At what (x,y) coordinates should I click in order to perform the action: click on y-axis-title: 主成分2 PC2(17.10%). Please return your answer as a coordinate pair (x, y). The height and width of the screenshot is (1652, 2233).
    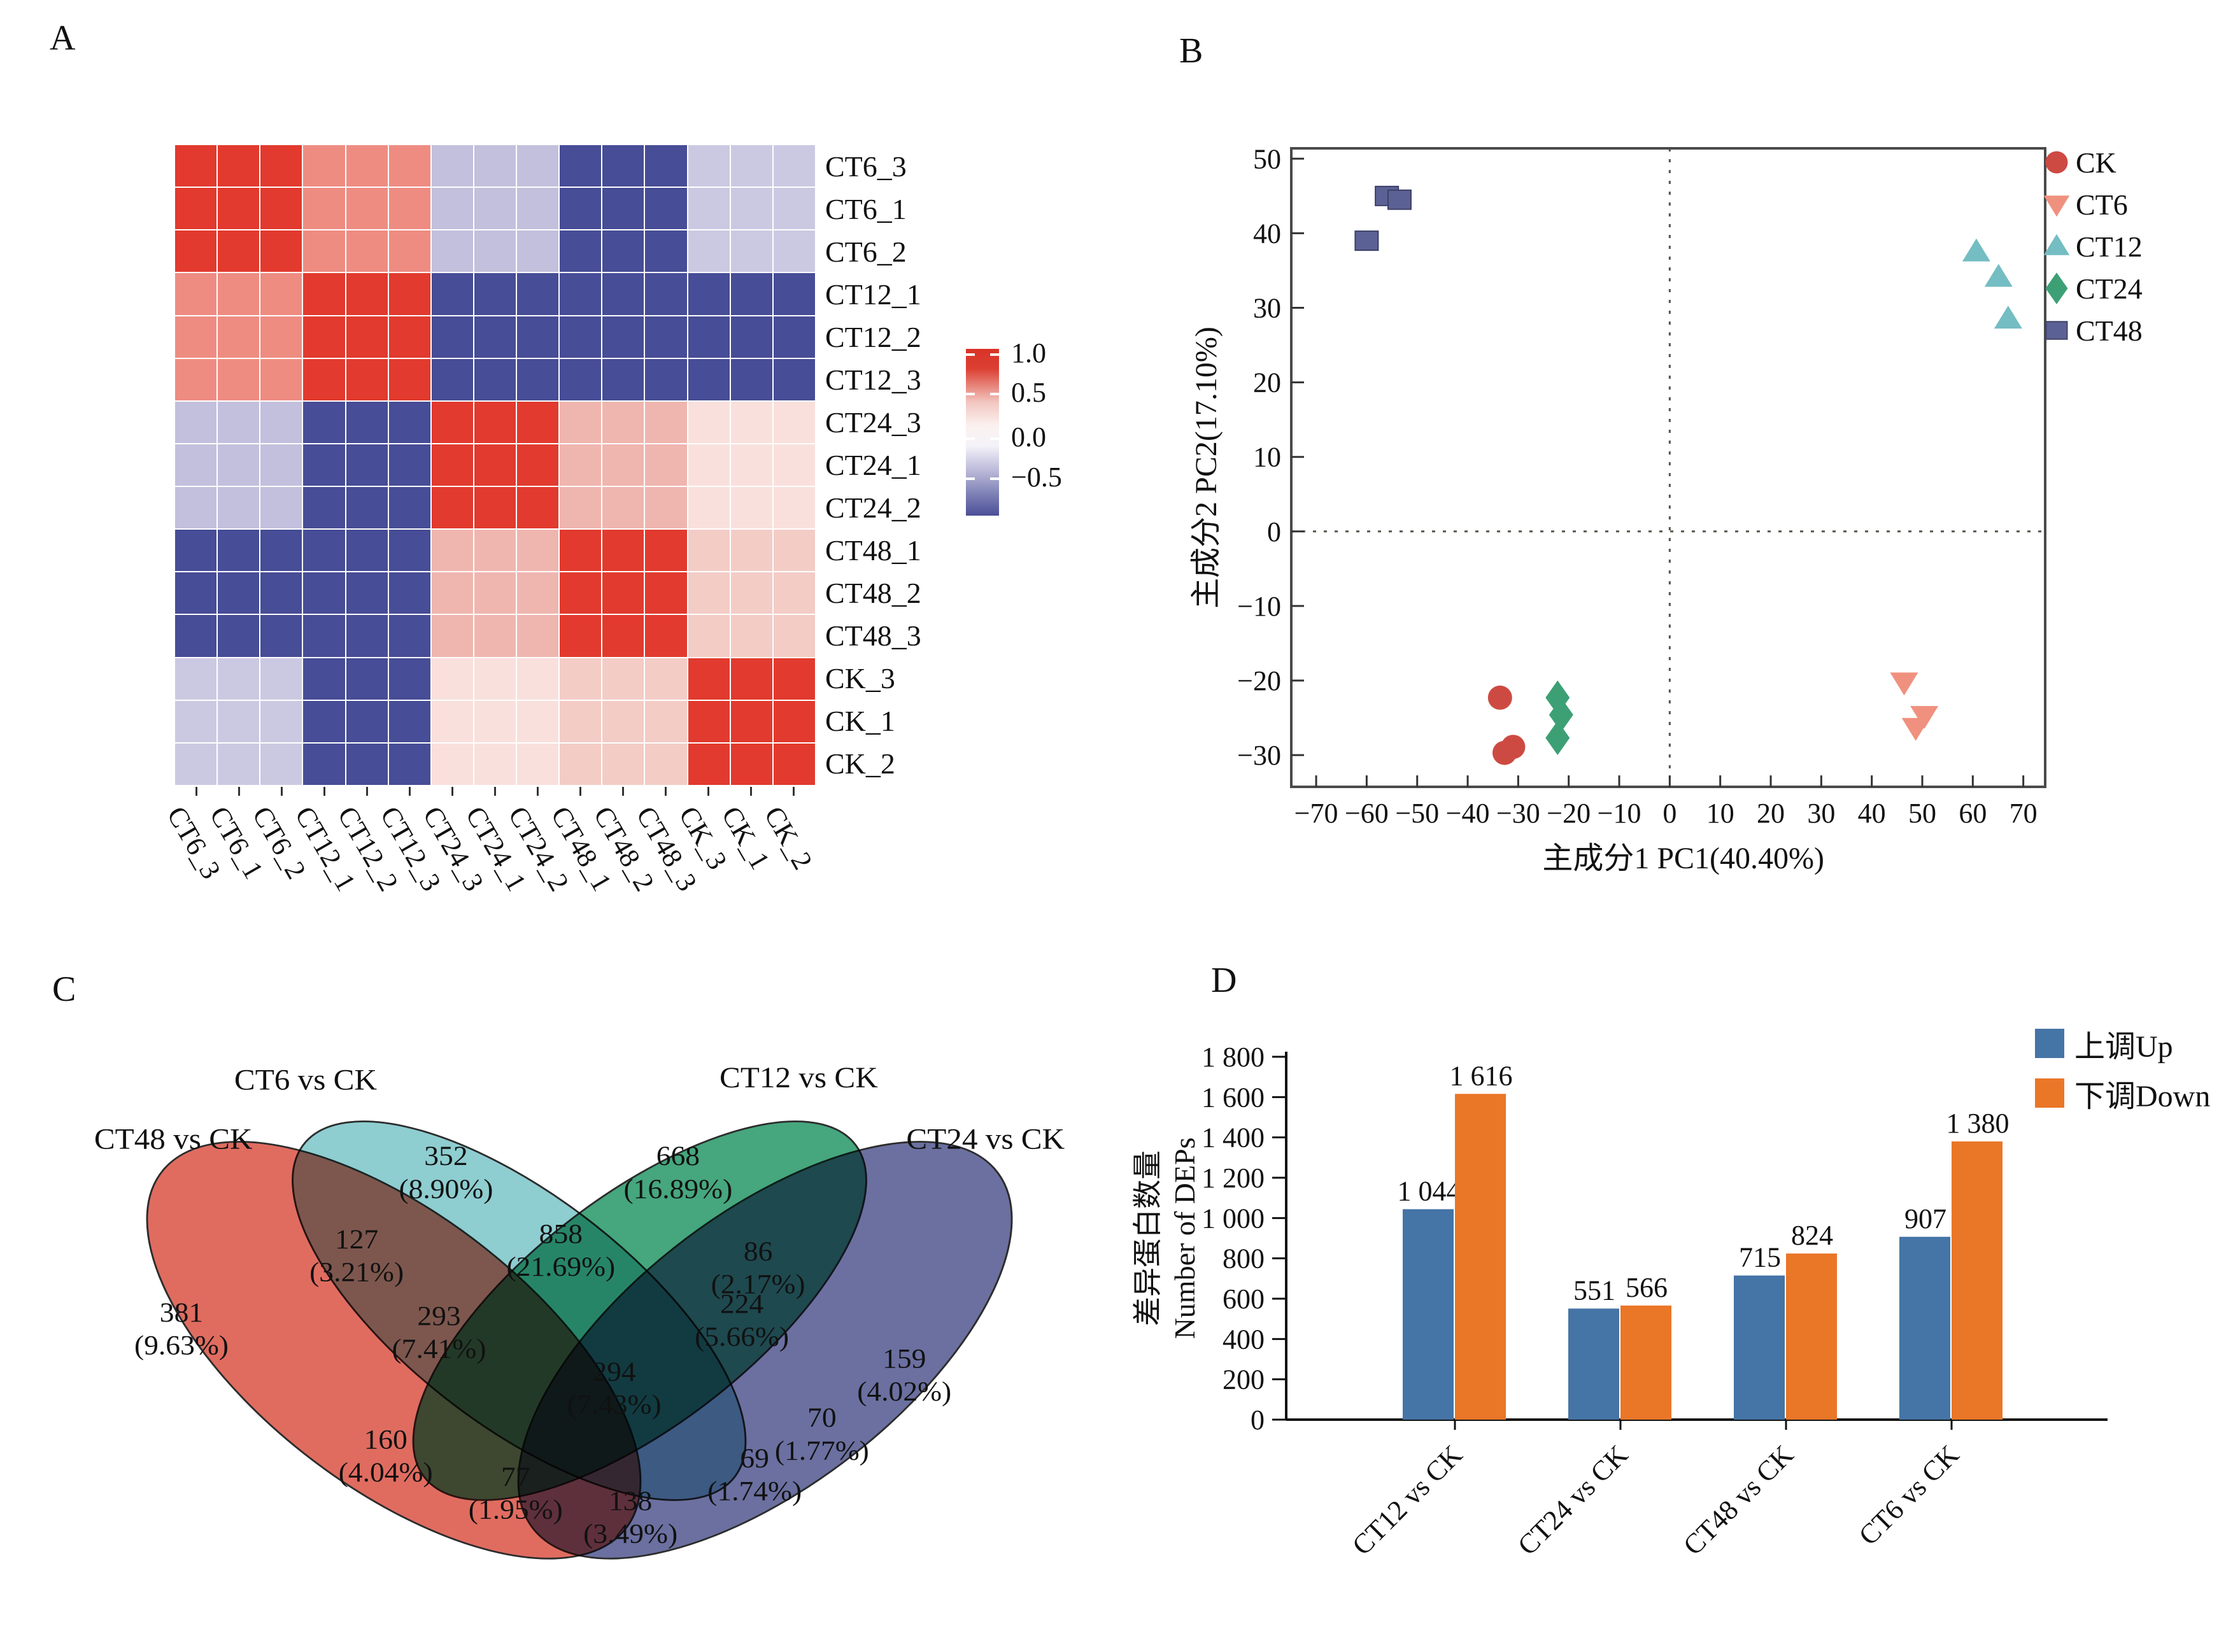
    Looking at the image, I should click on (1206, 468).